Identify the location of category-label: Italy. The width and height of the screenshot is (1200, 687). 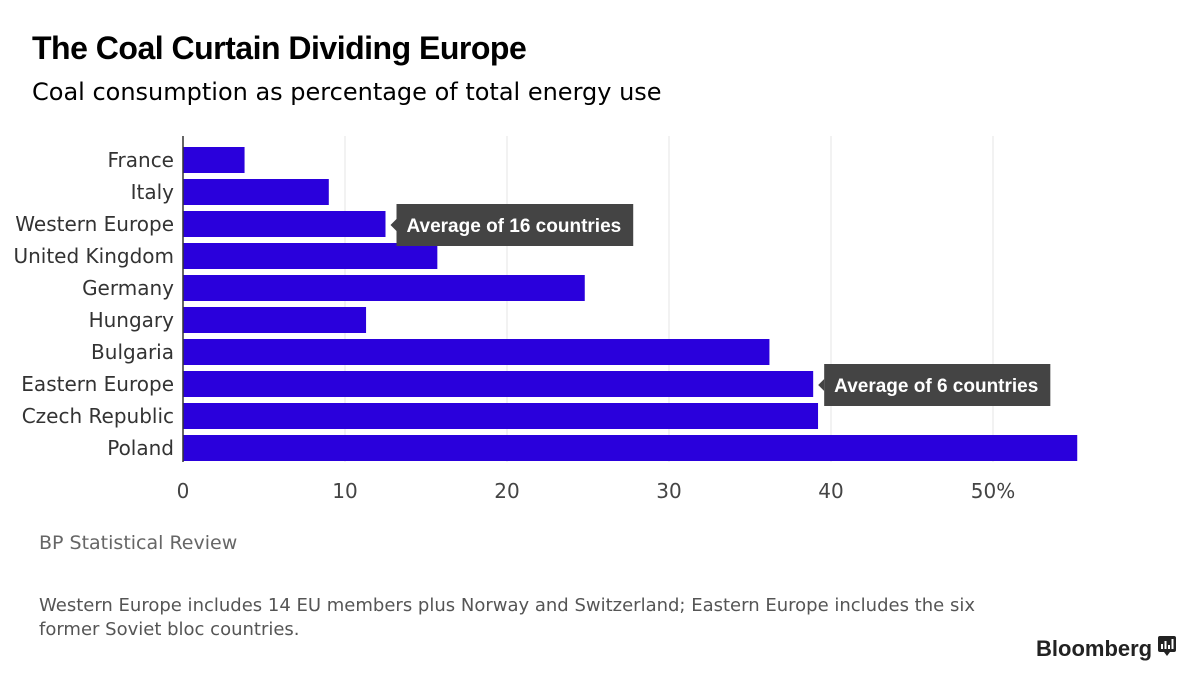
(153, 192).